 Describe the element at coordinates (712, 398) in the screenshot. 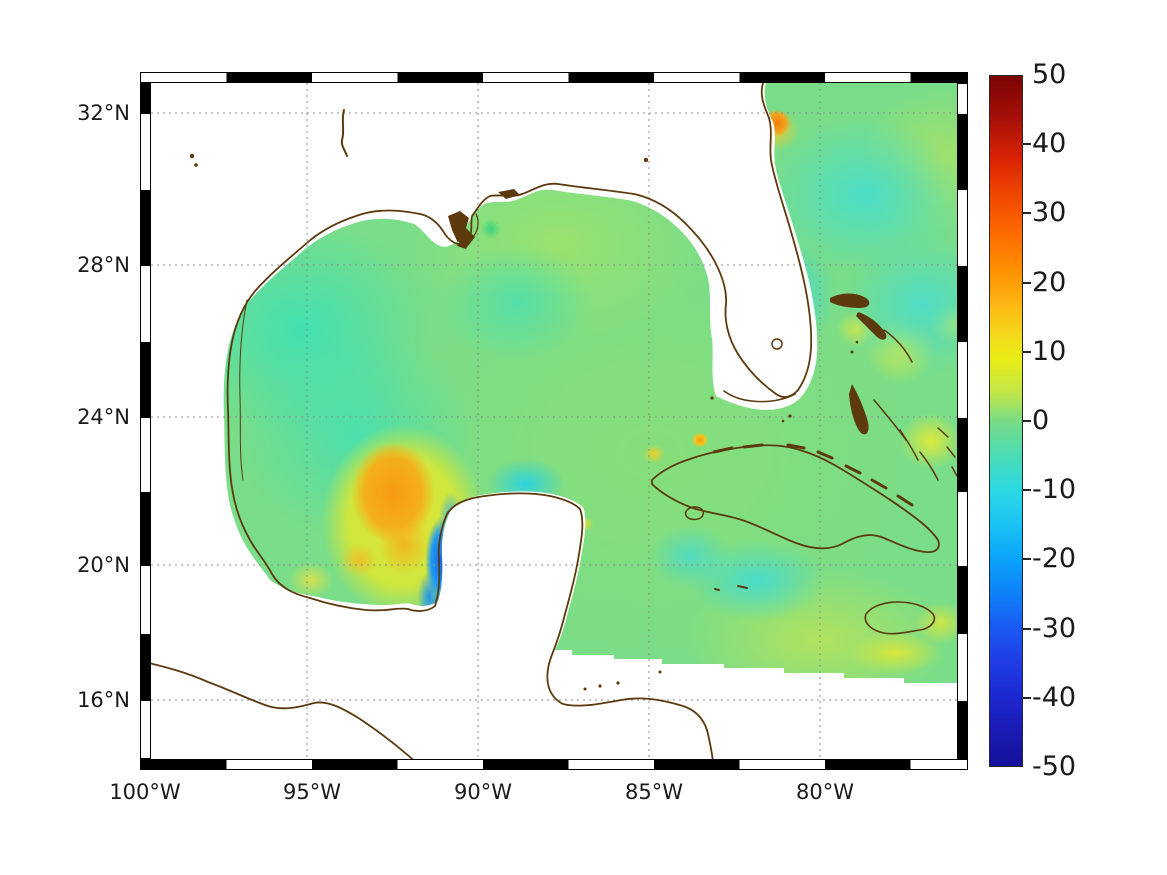

I see `dry-tortugas-dot` at that location.